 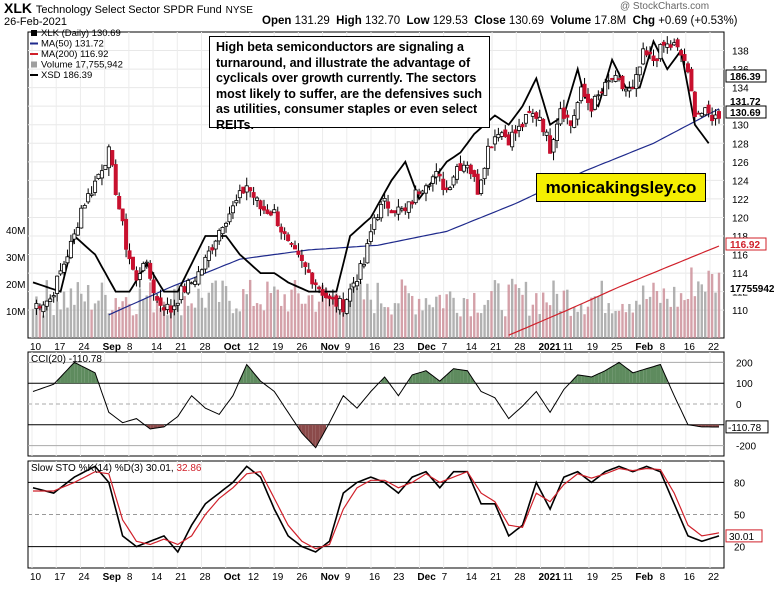 What do you see at coordinates (496, 347) in the screenshot?
I see `x-tick-label: 21` at bounding box center [496, 347].